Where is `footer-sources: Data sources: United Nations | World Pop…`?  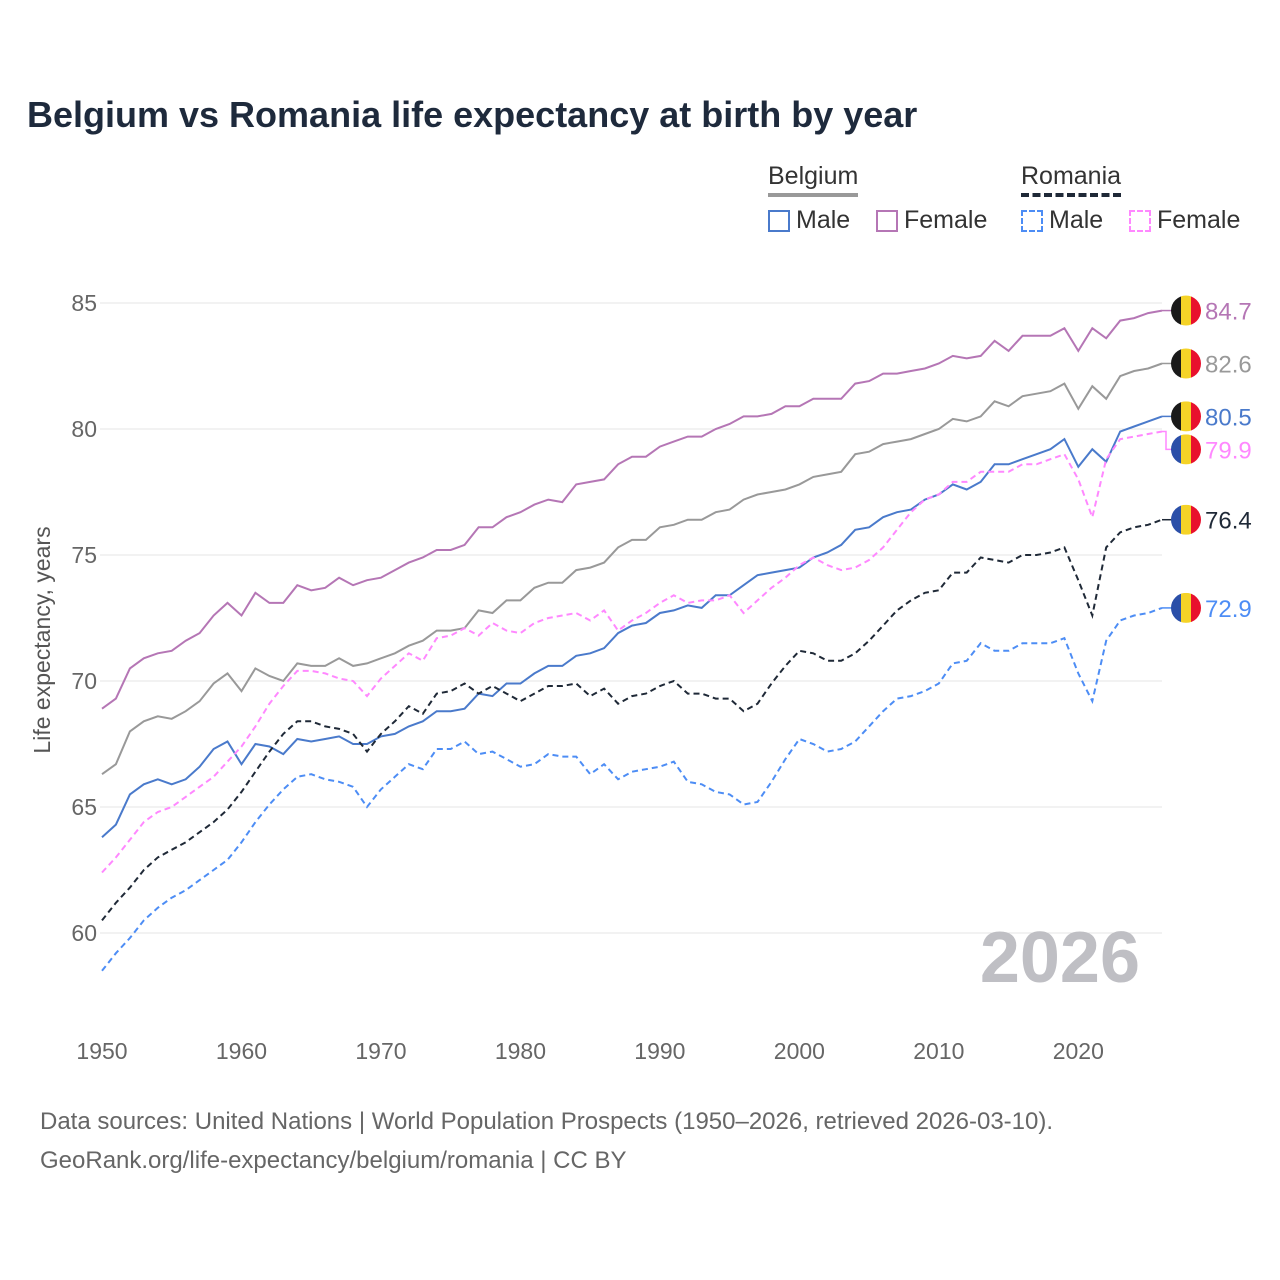
footer-sources: Data sources: United Nations | World Pop… is located at coordinates (547, 1121).